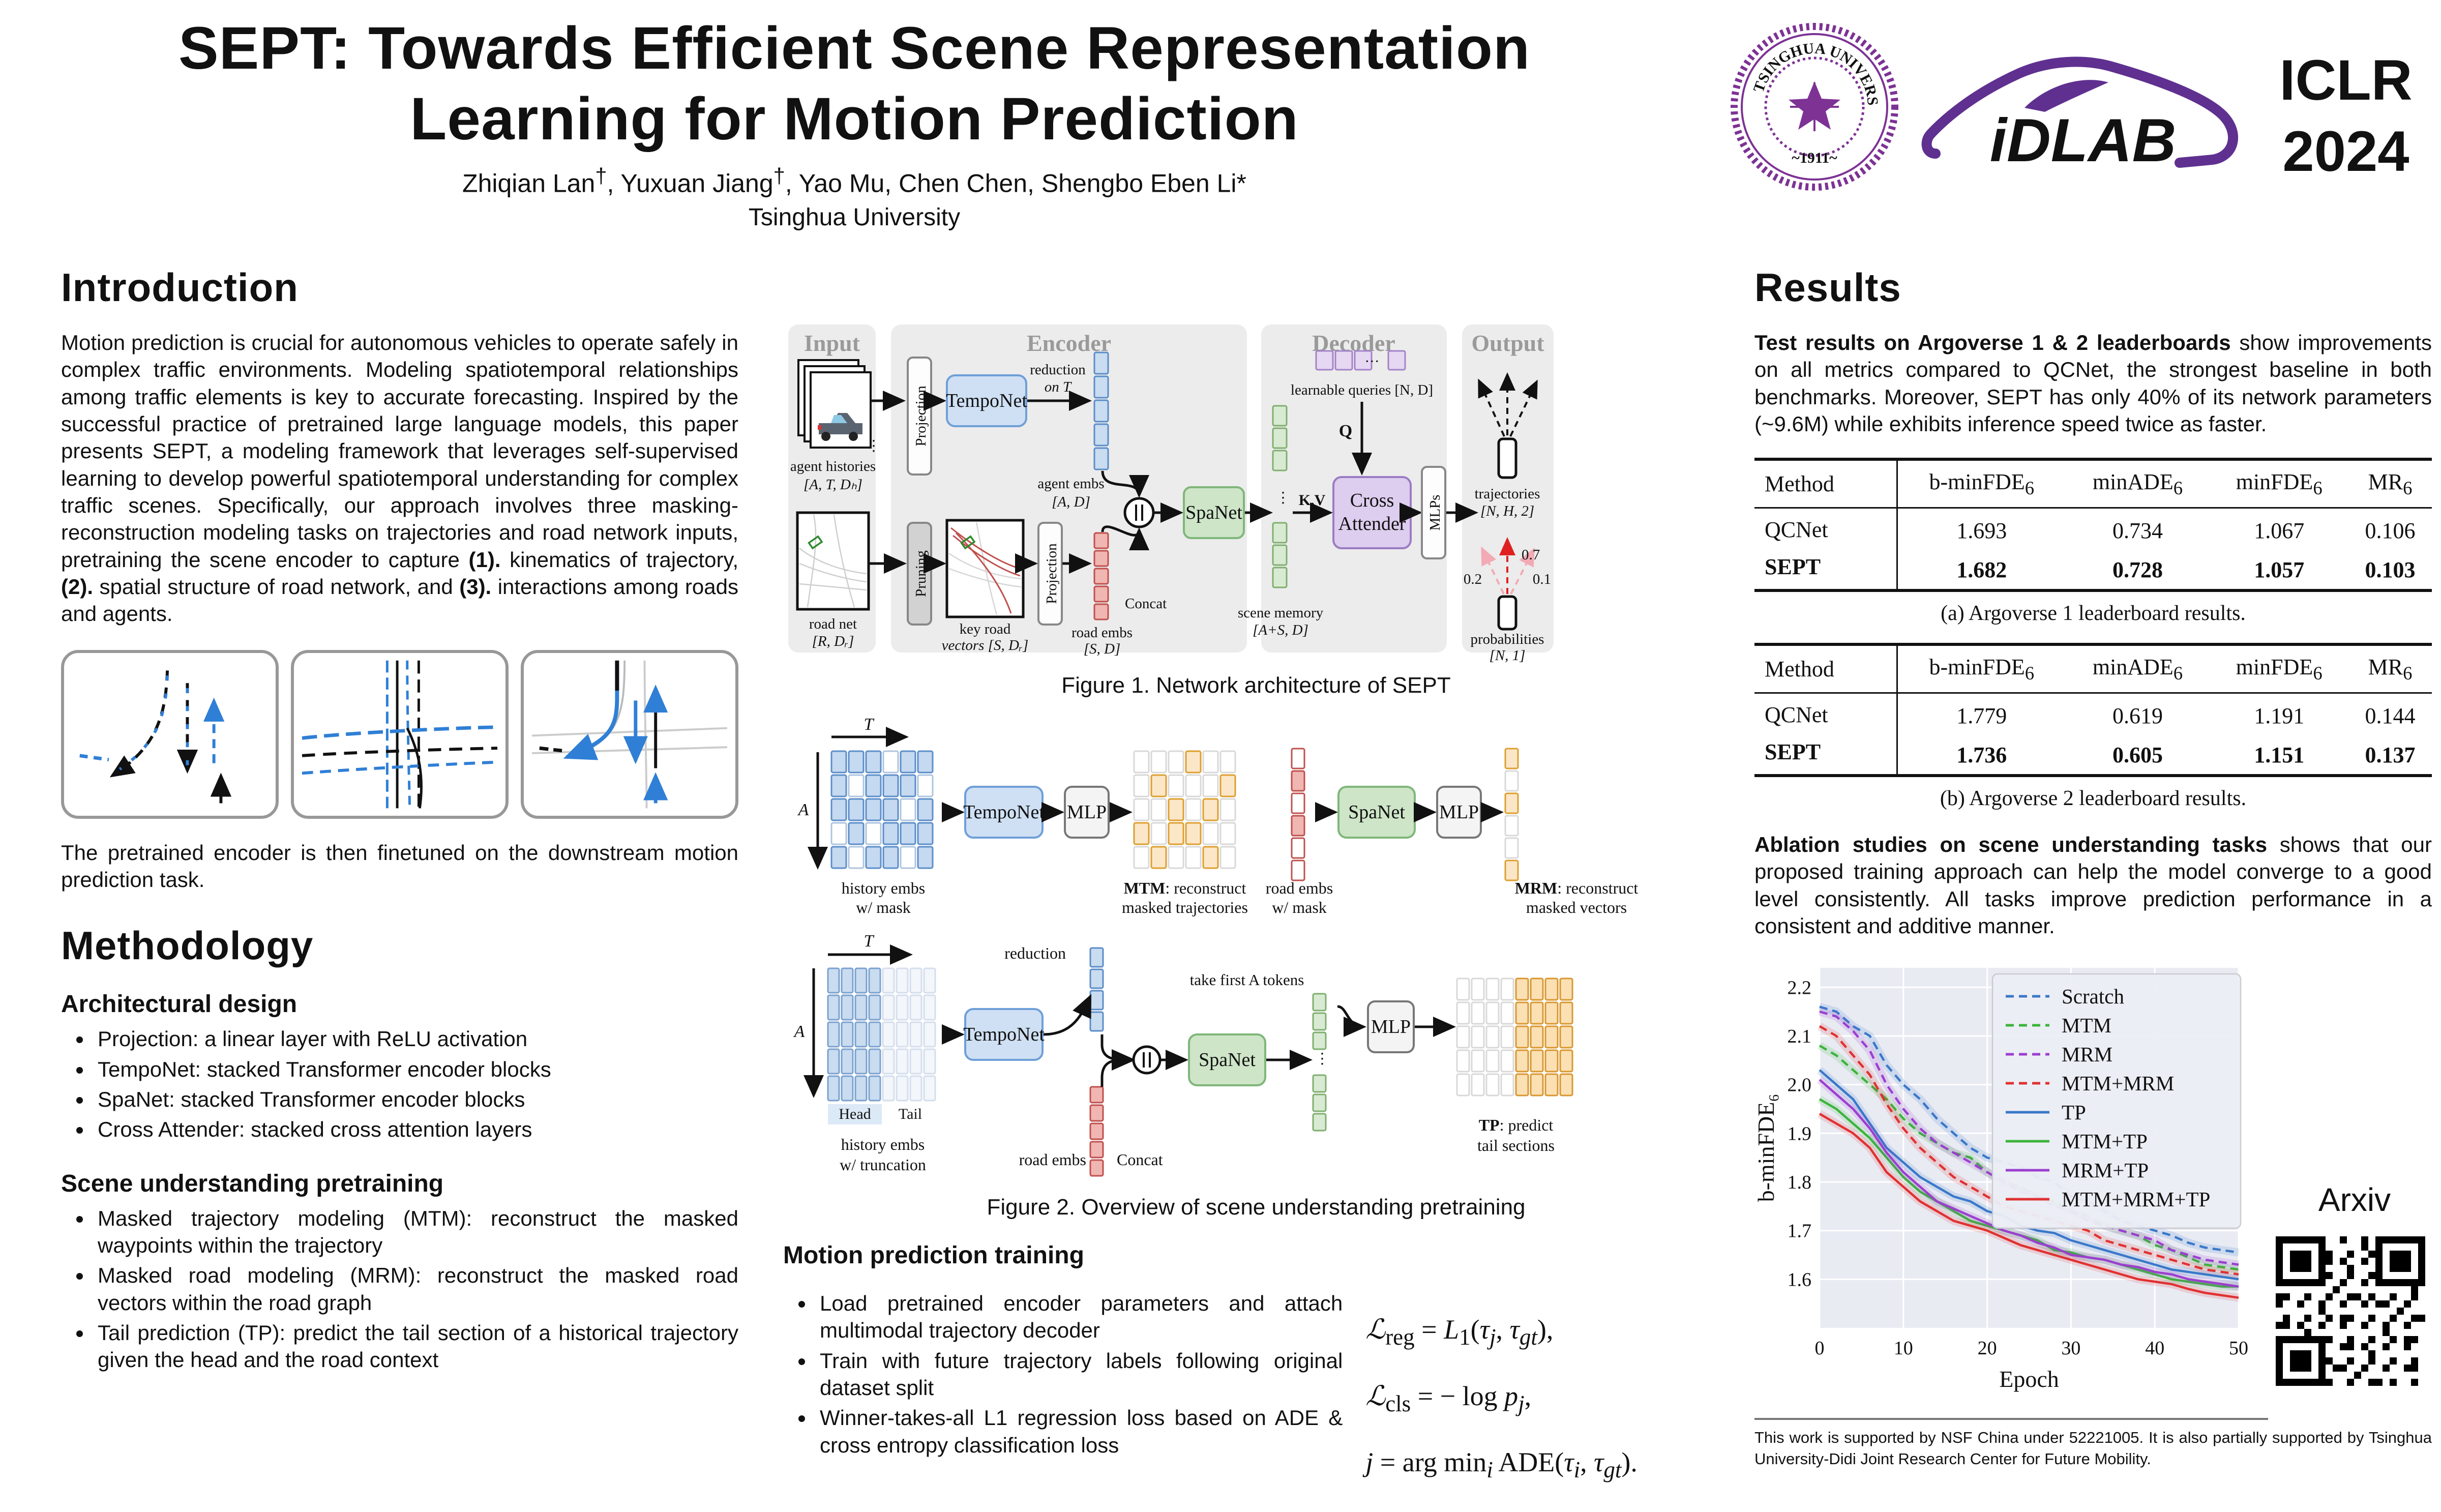 The image size is (2441, 1512). Describe the element at coordinates (832, 343) in the screenshot. I see `panel-title-input: Input` at that location.